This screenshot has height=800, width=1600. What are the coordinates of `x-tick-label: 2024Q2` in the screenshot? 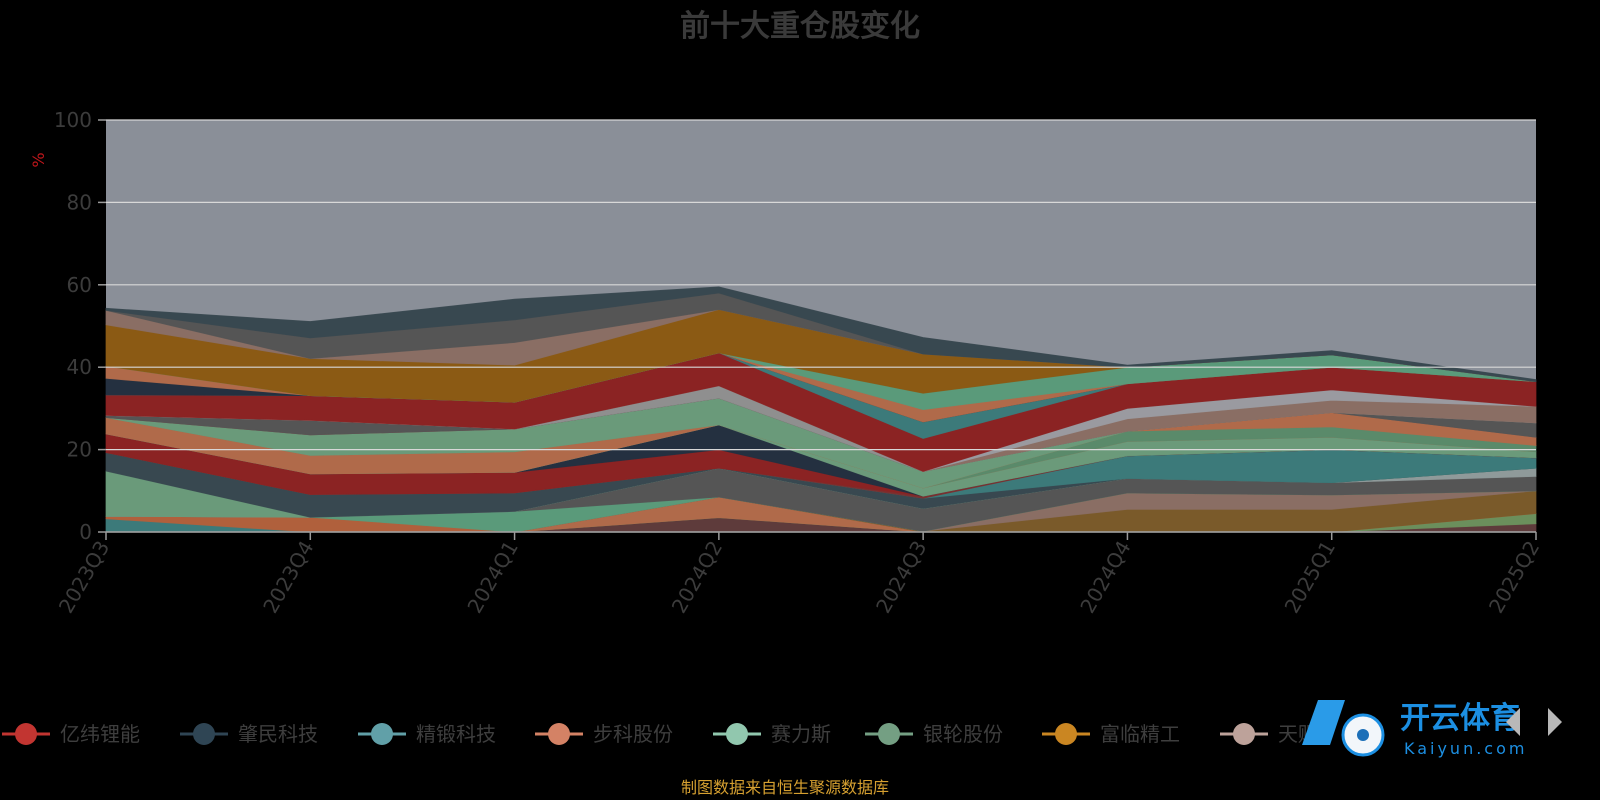 It's located at (697, 577).